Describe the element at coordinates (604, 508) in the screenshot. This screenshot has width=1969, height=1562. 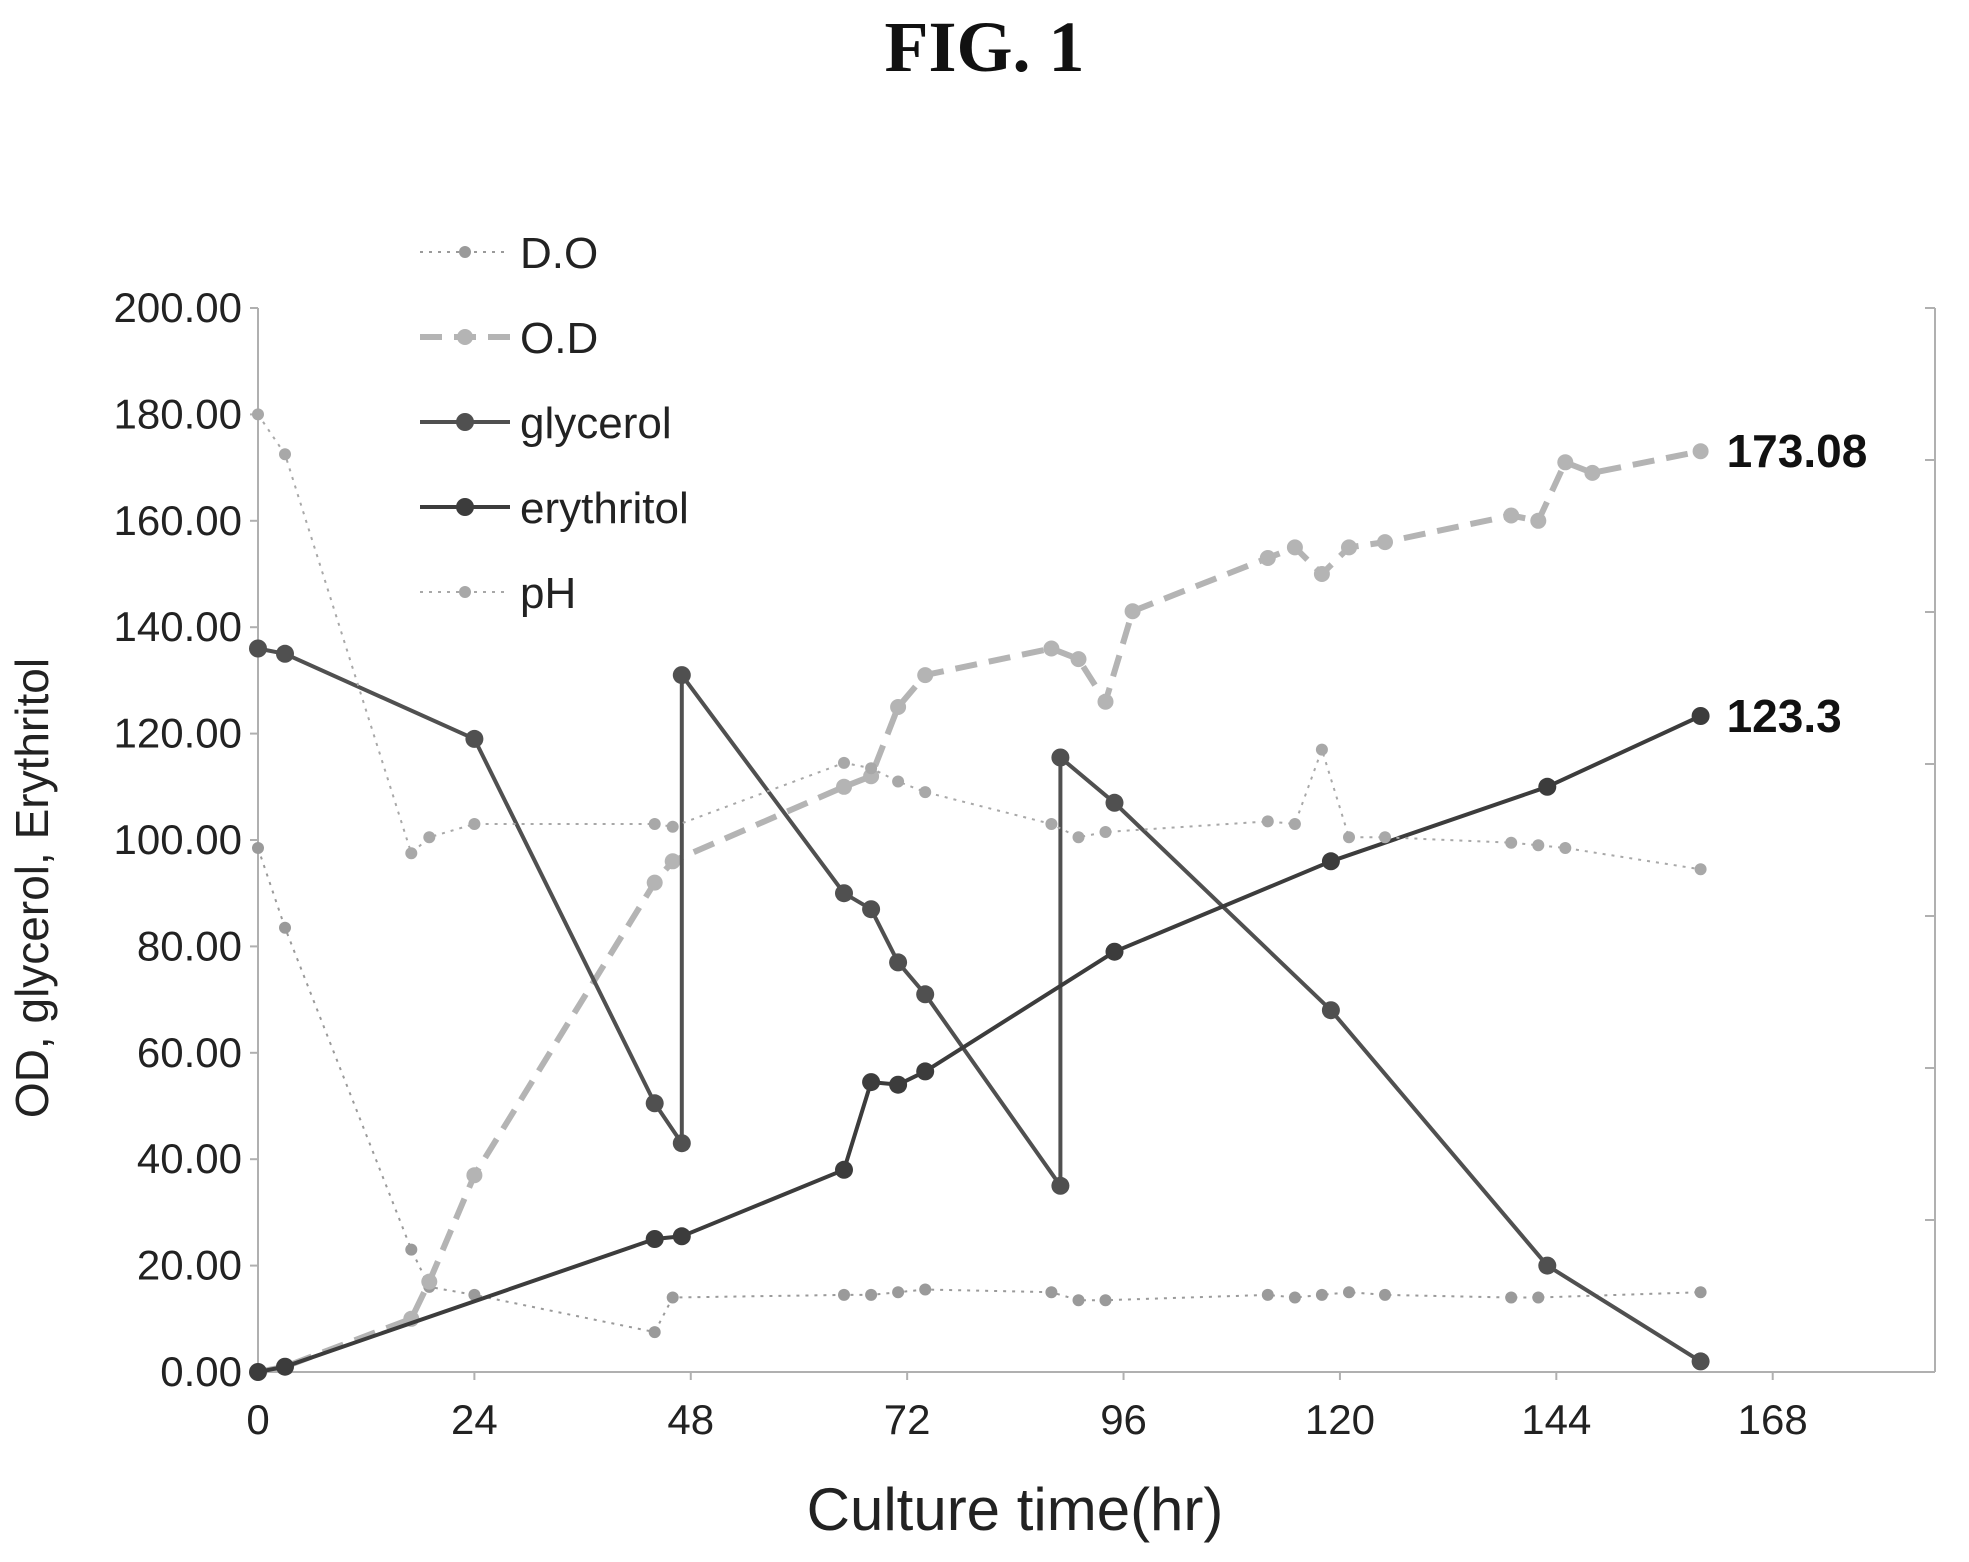
I see `legend-label: erythritol` at that location.